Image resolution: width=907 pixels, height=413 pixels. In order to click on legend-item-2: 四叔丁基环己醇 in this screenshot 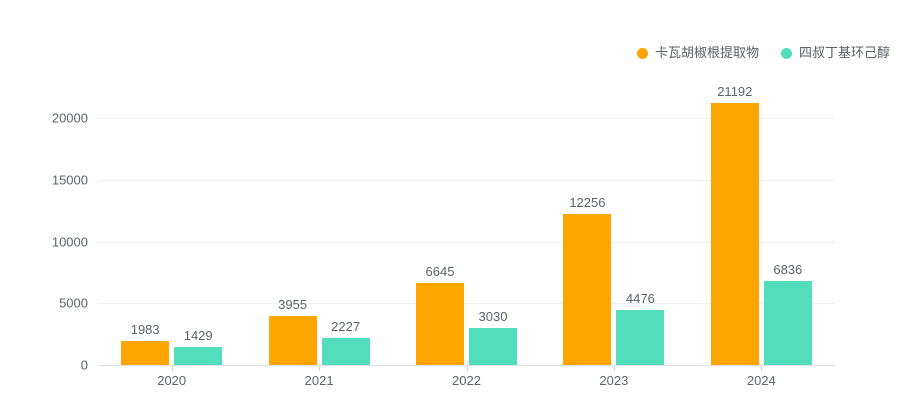, I will do `click(835, 52)`.